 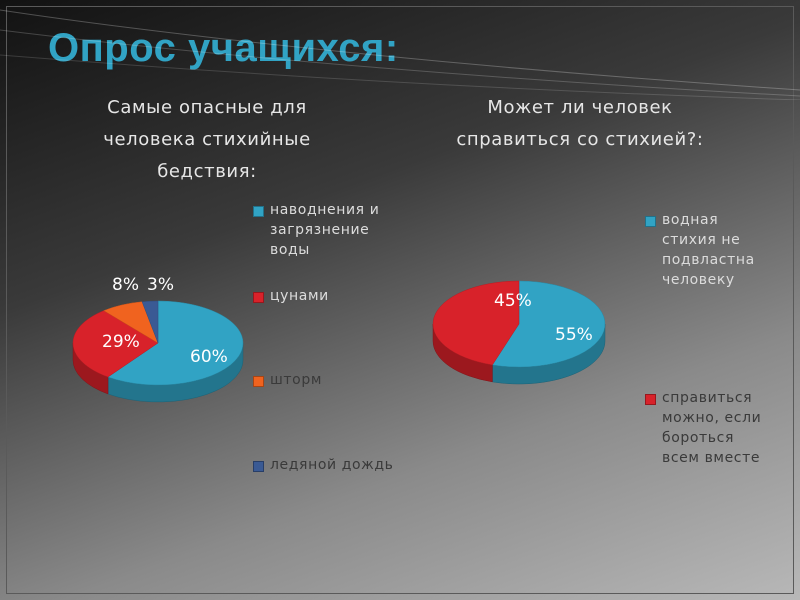 I want to click on legend-line: водная, so click(x=690, y=220).